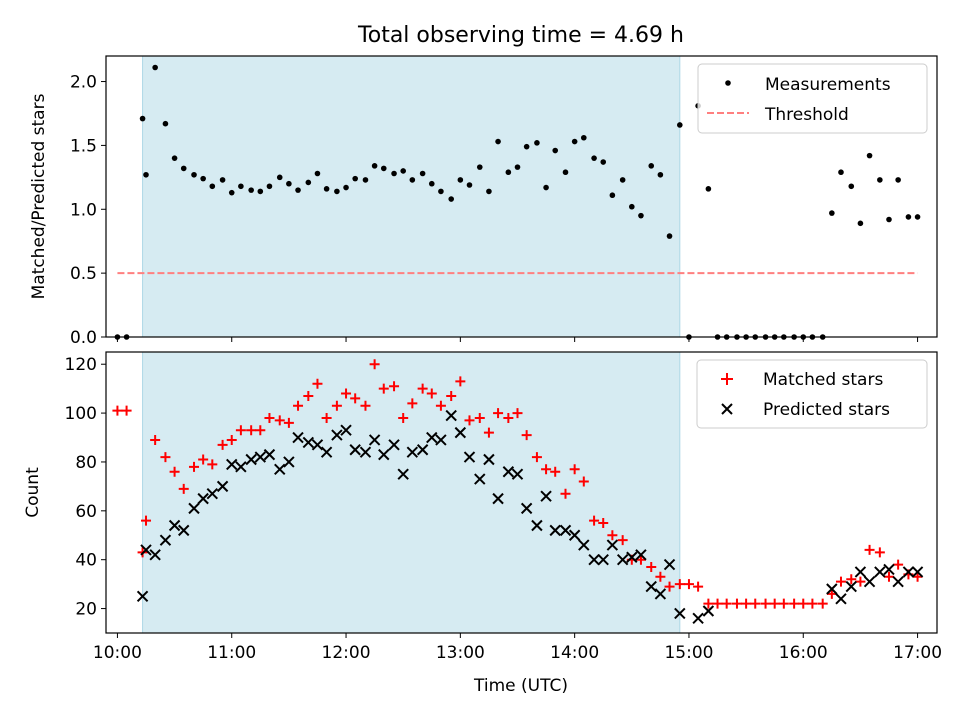 Image resolution: width=960 pixels, height=724 pixels. I want to click on ratio-y-axis-label: Matched/Predicted stars, so click(39, 196).